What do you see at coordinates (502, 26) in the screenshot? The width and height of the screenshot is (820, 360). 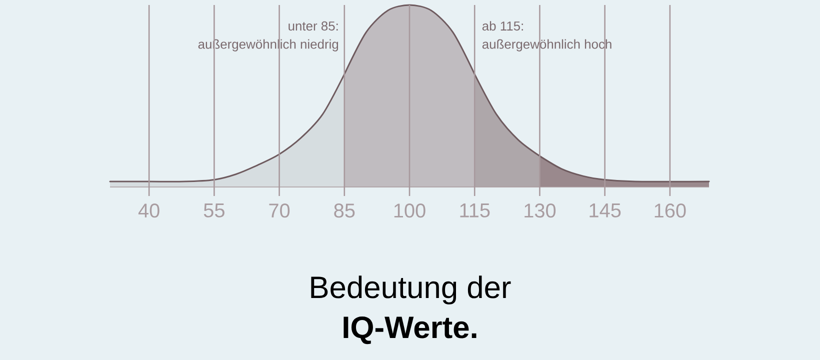 I see `annotation: ab 115:` at bounding box center [502, 26].